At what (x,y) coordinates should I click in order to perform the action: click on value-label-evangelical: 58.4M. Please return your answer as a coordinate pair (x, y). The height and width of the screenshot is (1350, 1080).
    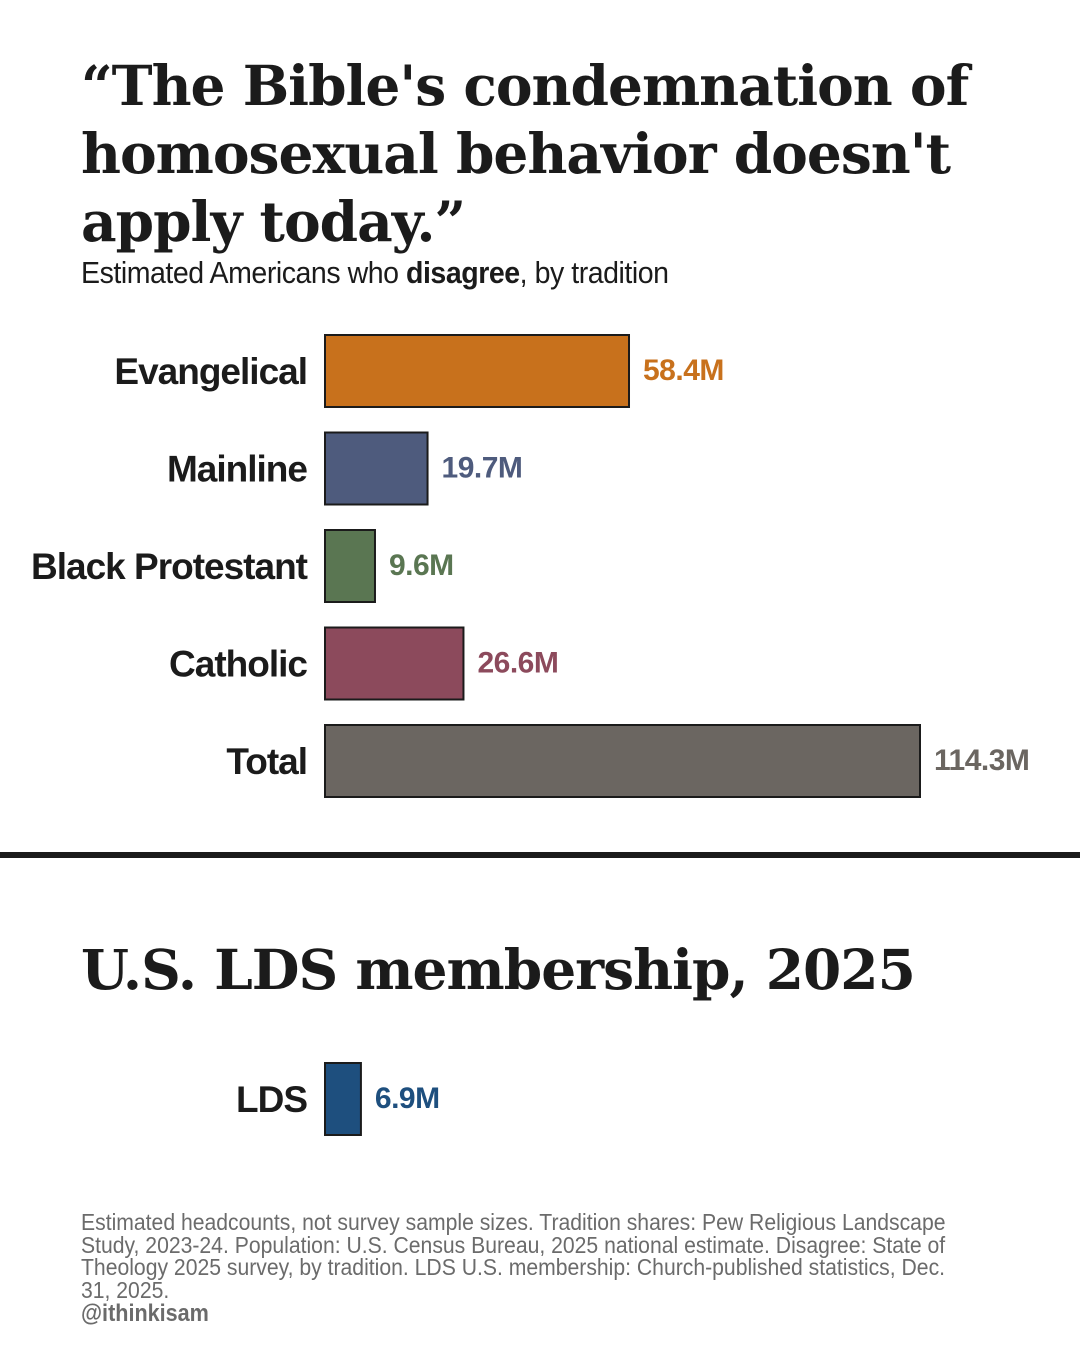
    Looking at the image, I should click on (683, 370).